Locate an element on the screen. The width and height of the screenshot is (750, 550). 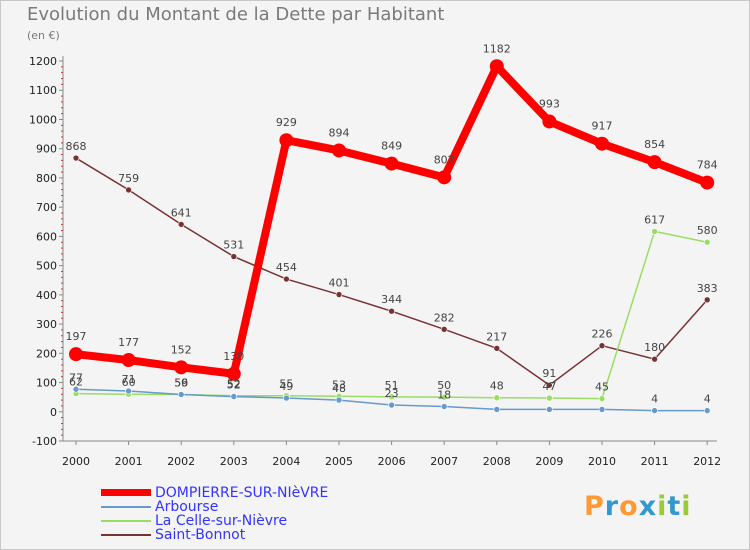
data-label-2: 62 is located at coordinates (76, 382).